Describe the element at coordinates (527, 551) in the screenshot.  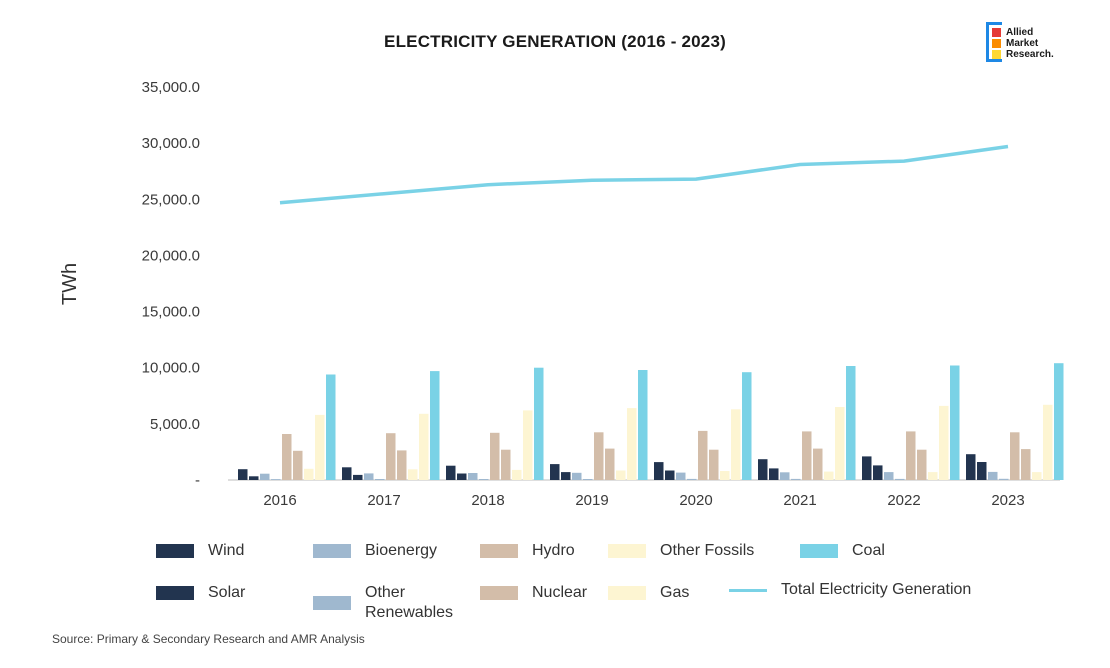
I see `legend-item-hydro: Hydro` at that location.